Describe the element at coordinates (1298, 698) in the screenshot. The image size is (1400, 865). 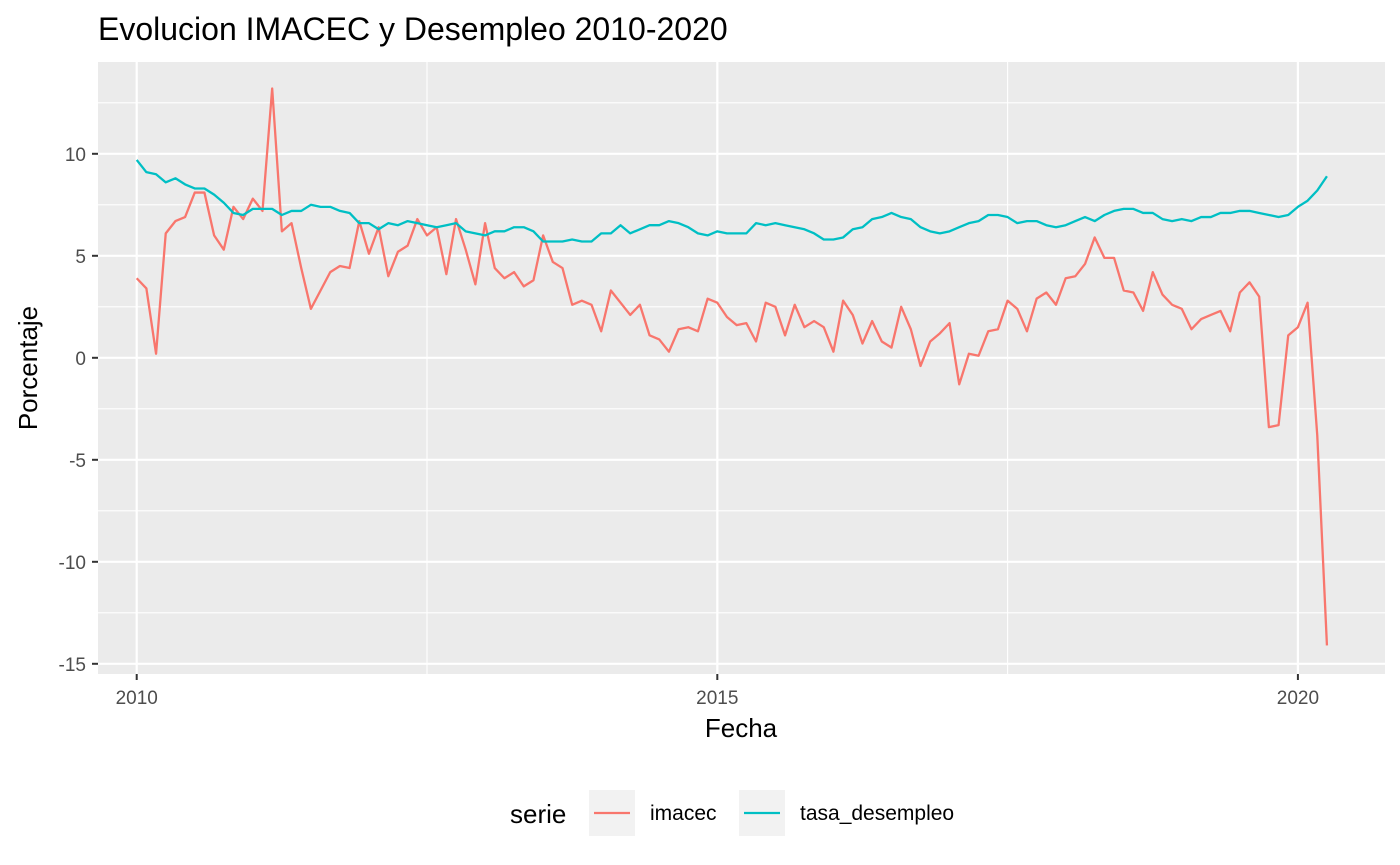
I see `x-tick-label: 2020` at that location.